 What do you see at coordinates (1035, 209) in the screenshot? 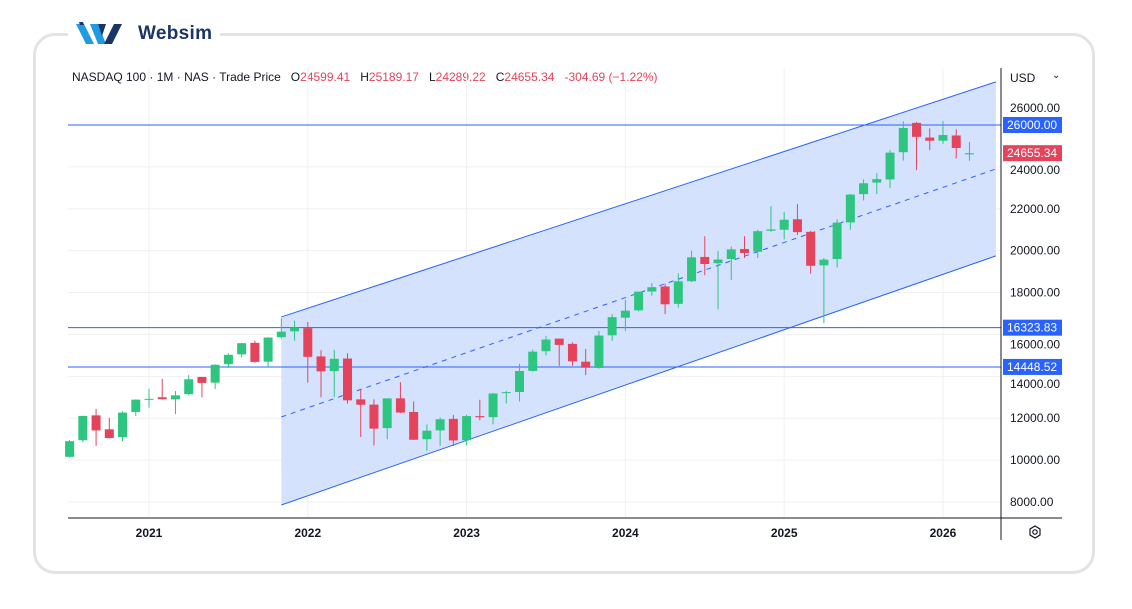
I see `price-tick-label: 22000.00` at bounding box center [1035, 209].